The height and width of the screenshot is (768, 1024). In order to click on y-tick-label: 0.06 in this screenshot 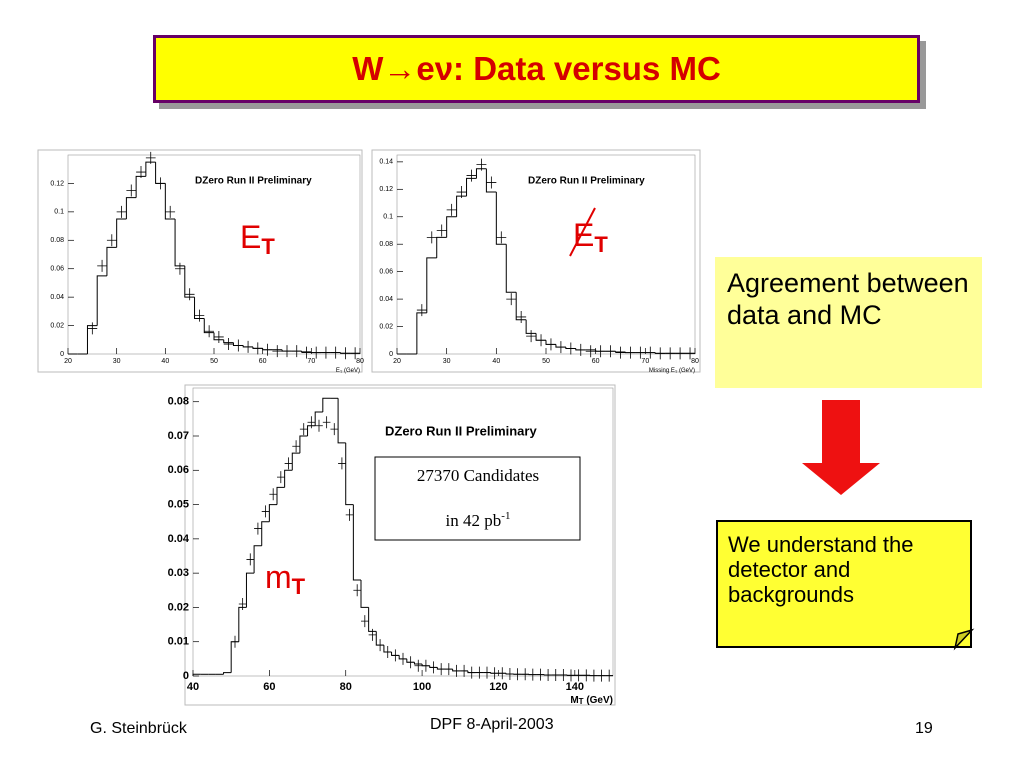, I will do `click(57, 269)`.